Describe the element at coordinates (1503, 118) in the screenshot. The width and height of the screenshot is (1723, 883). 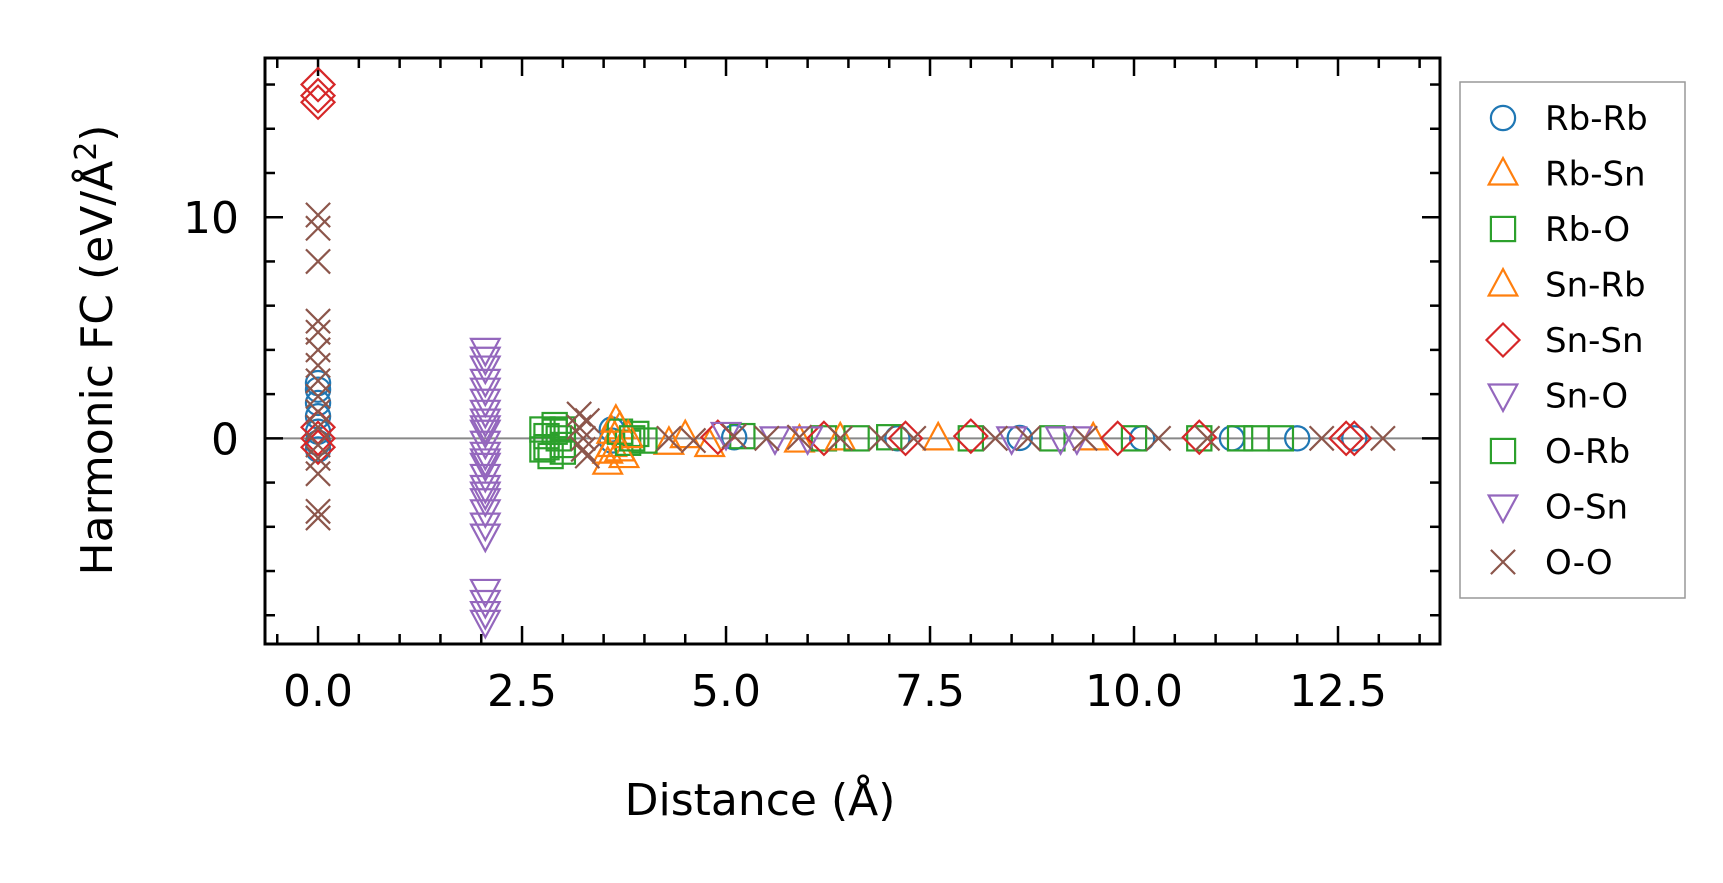
I see `legend-marker-rb-rb` at that location.